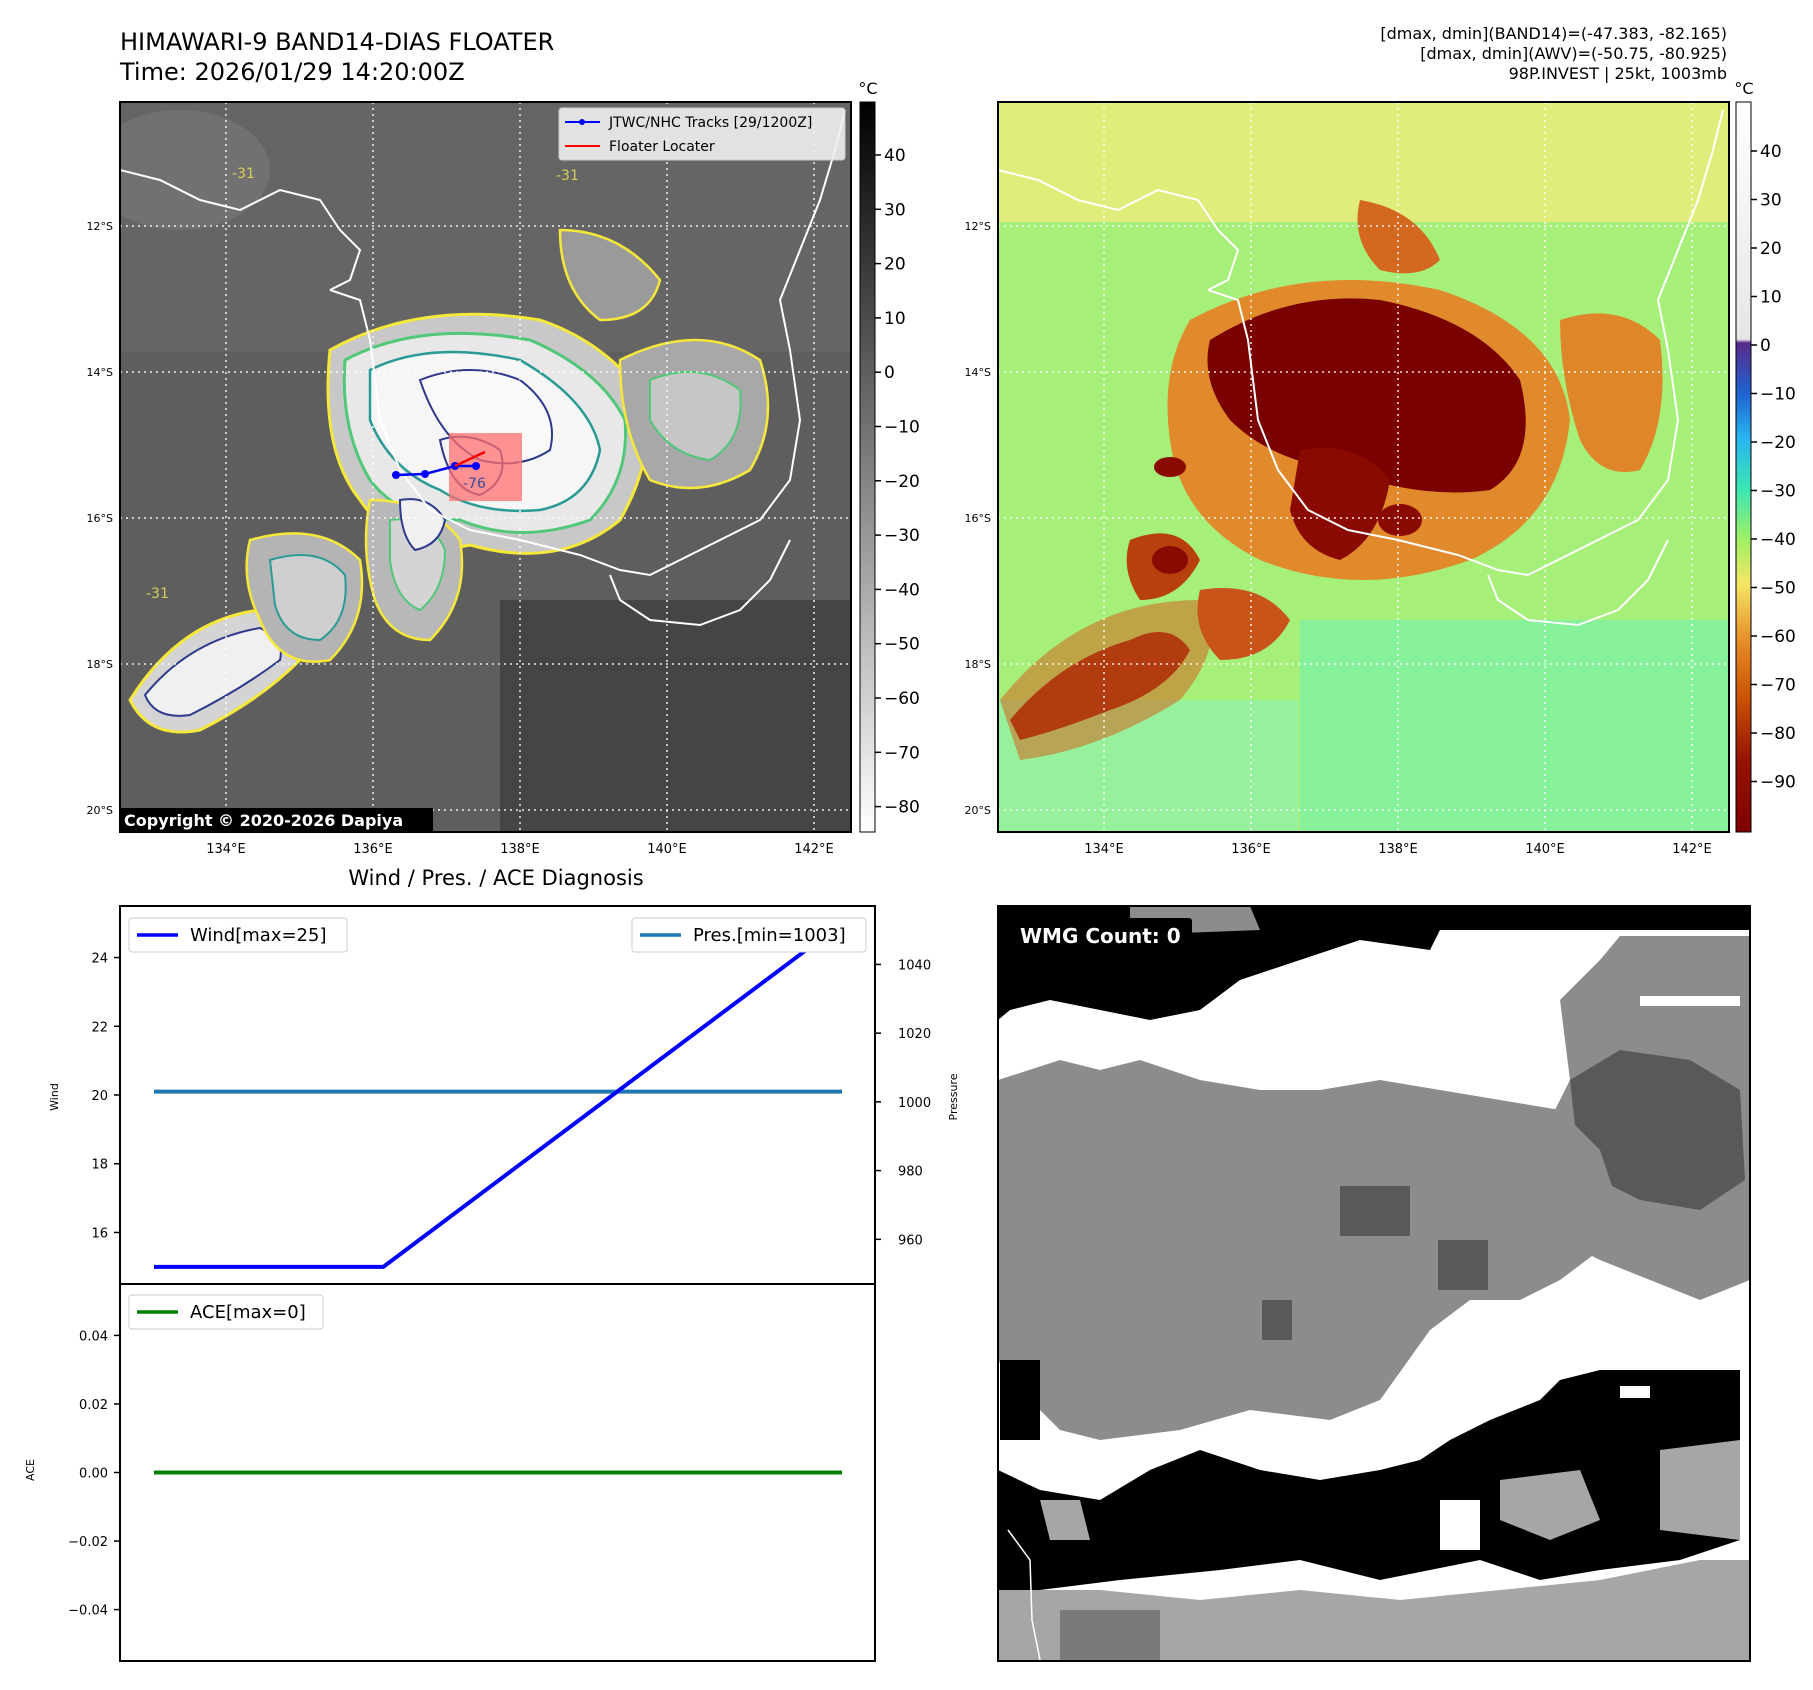  What do you see at coordinates (1765, 456) in the screenshot?
I see `awv-colorbar: °C 40 30 20 10 0 −10 −20 −30 −40 −50 −60 −70 −80 −90` at bounding box center [1765, 456].